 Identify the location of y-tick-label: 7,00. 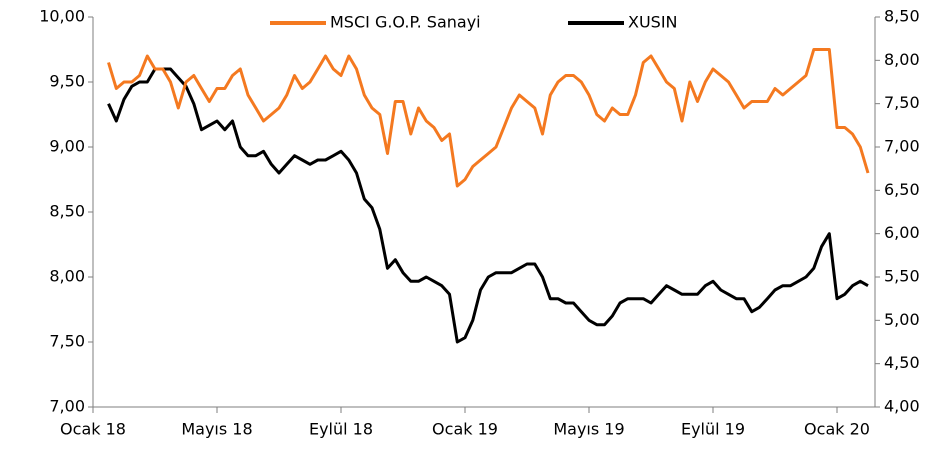
(67, 406).